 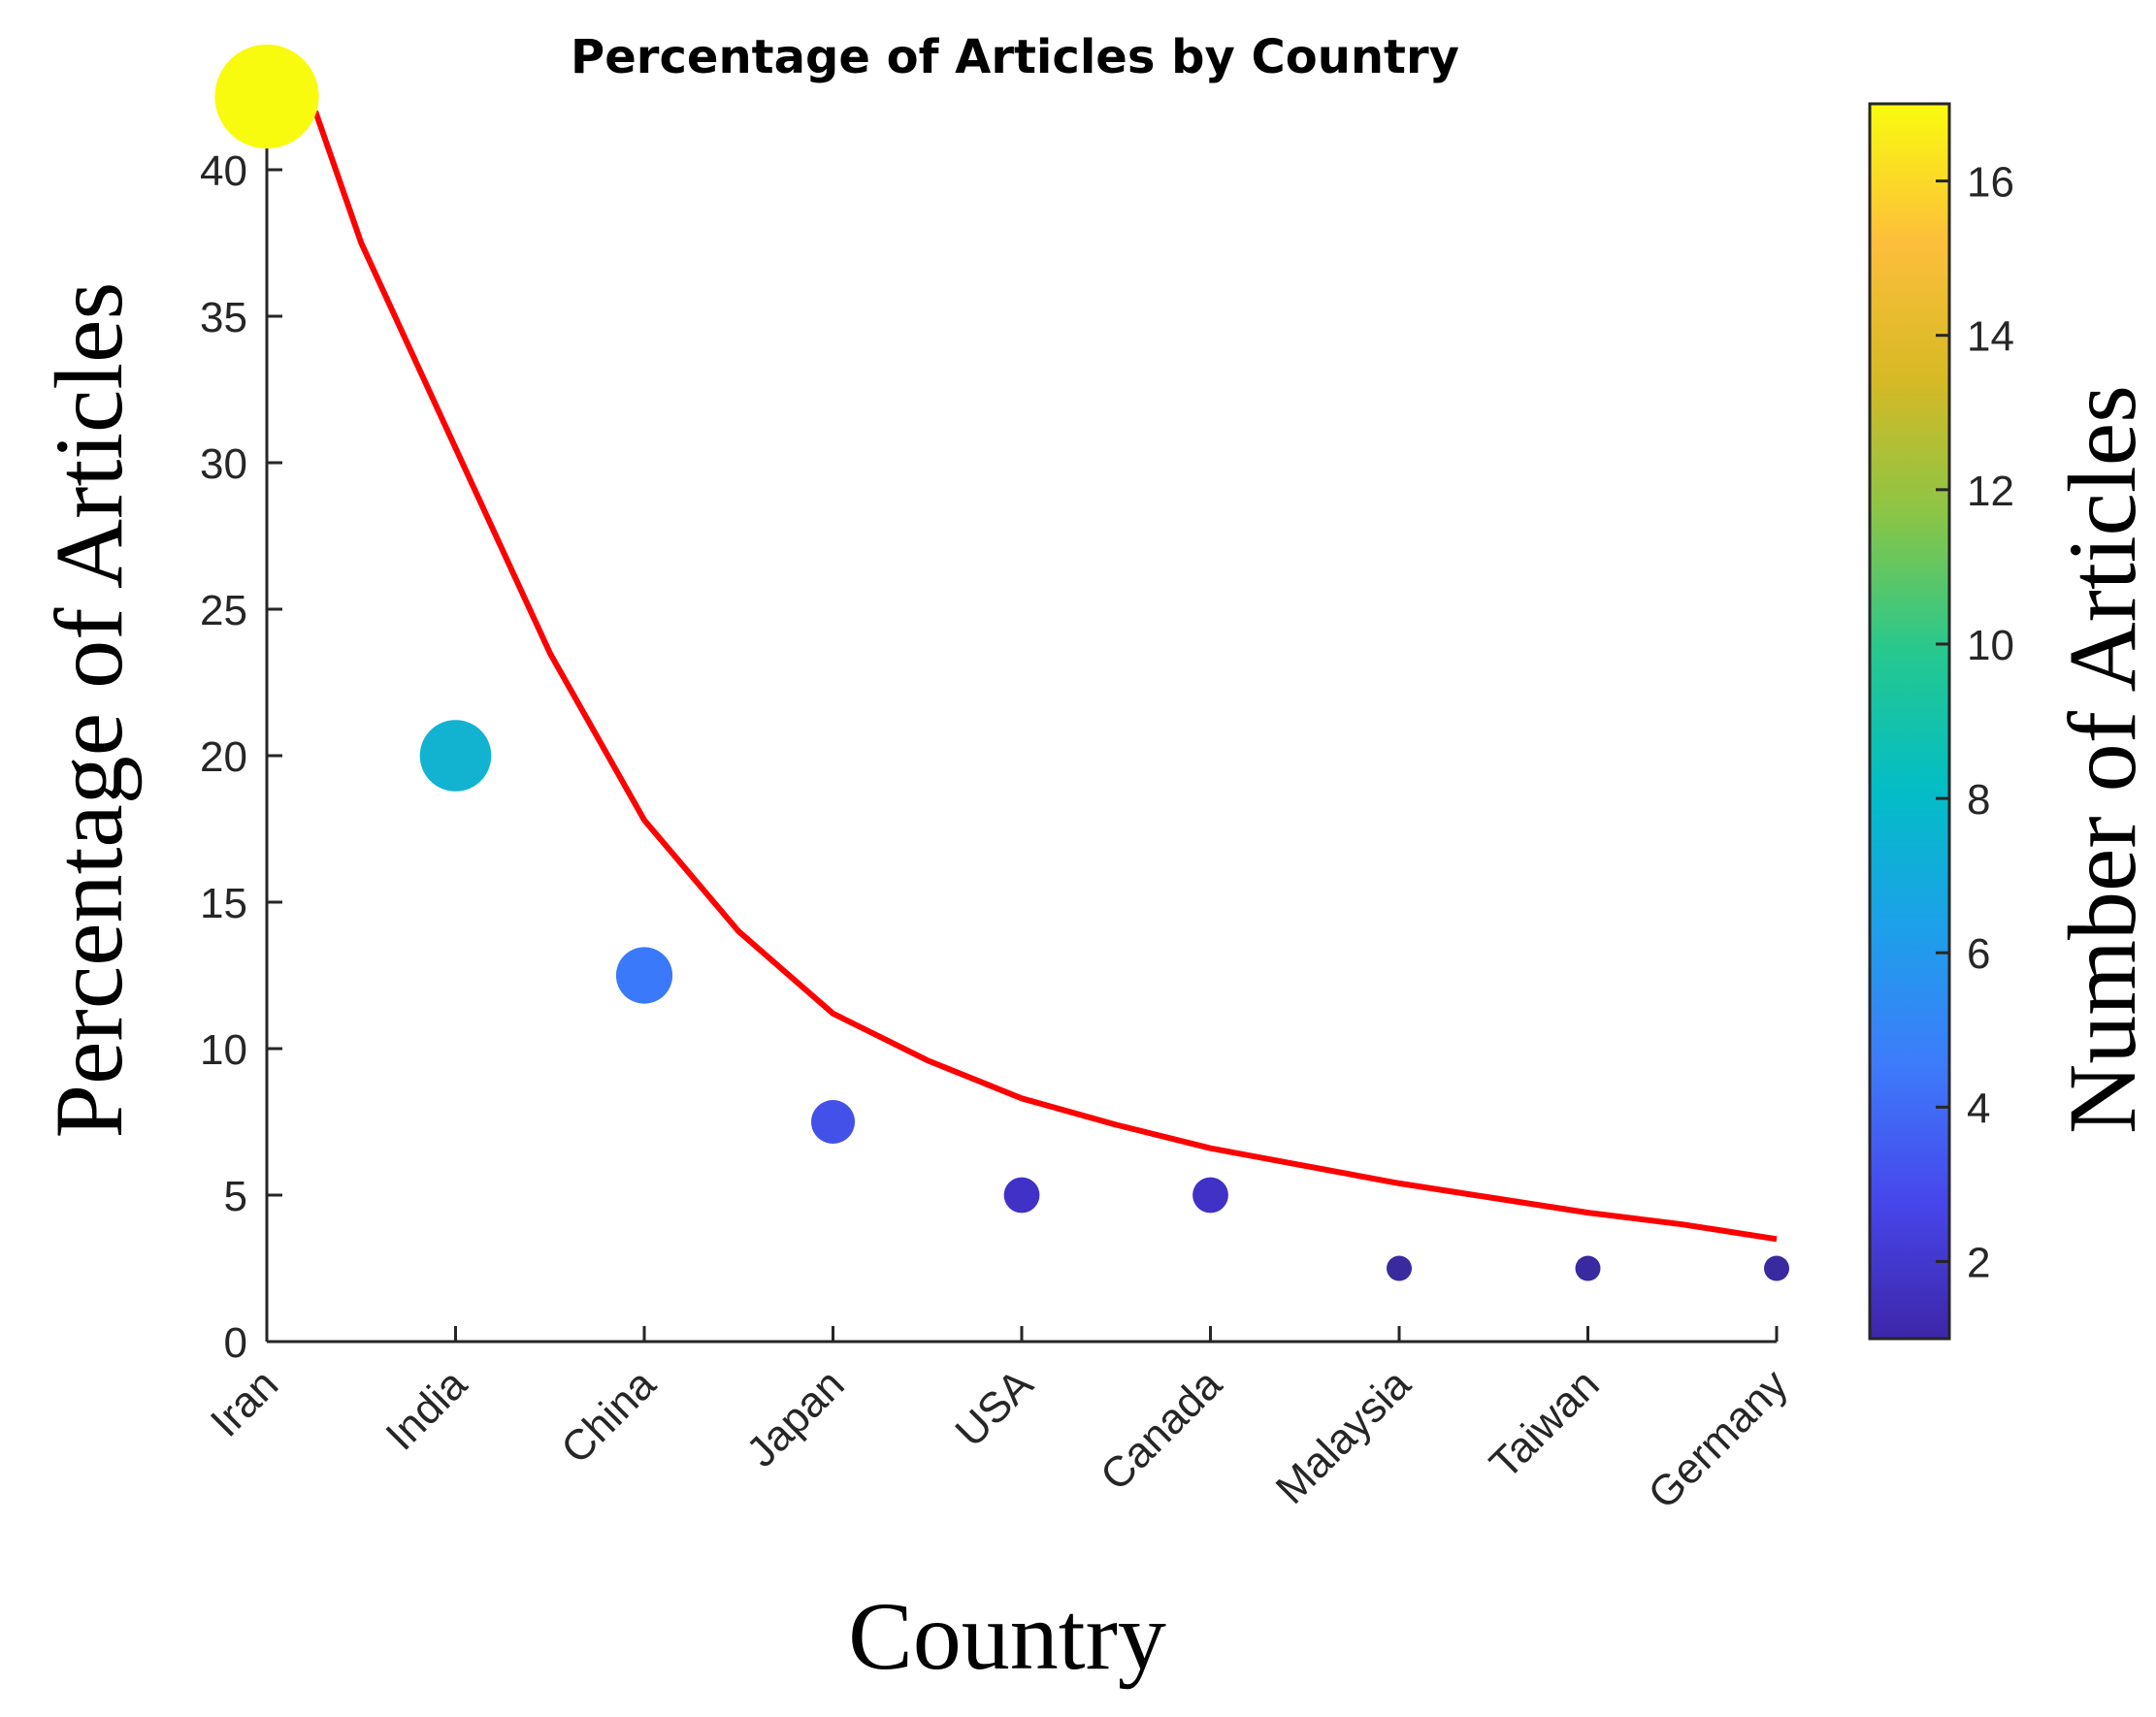 I want to click on colorbar-tick-label: 2, so click(x=1978, y=1262).